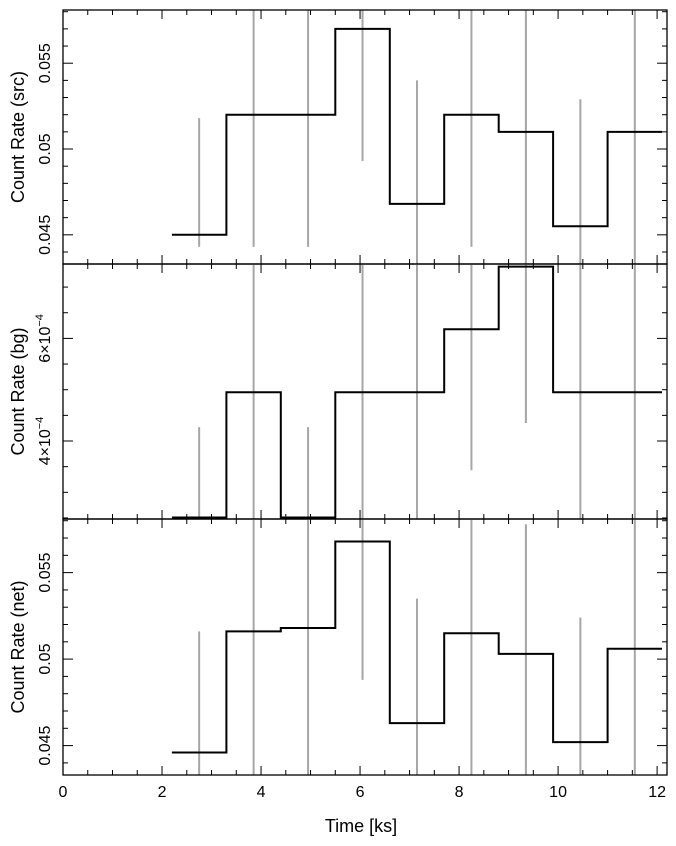 This screenshot has width=676, height=846. What do you see at coordinates (63, 792) in the screenshot?
I see `x-tick-label: 0` at bounding box center [63, 792].